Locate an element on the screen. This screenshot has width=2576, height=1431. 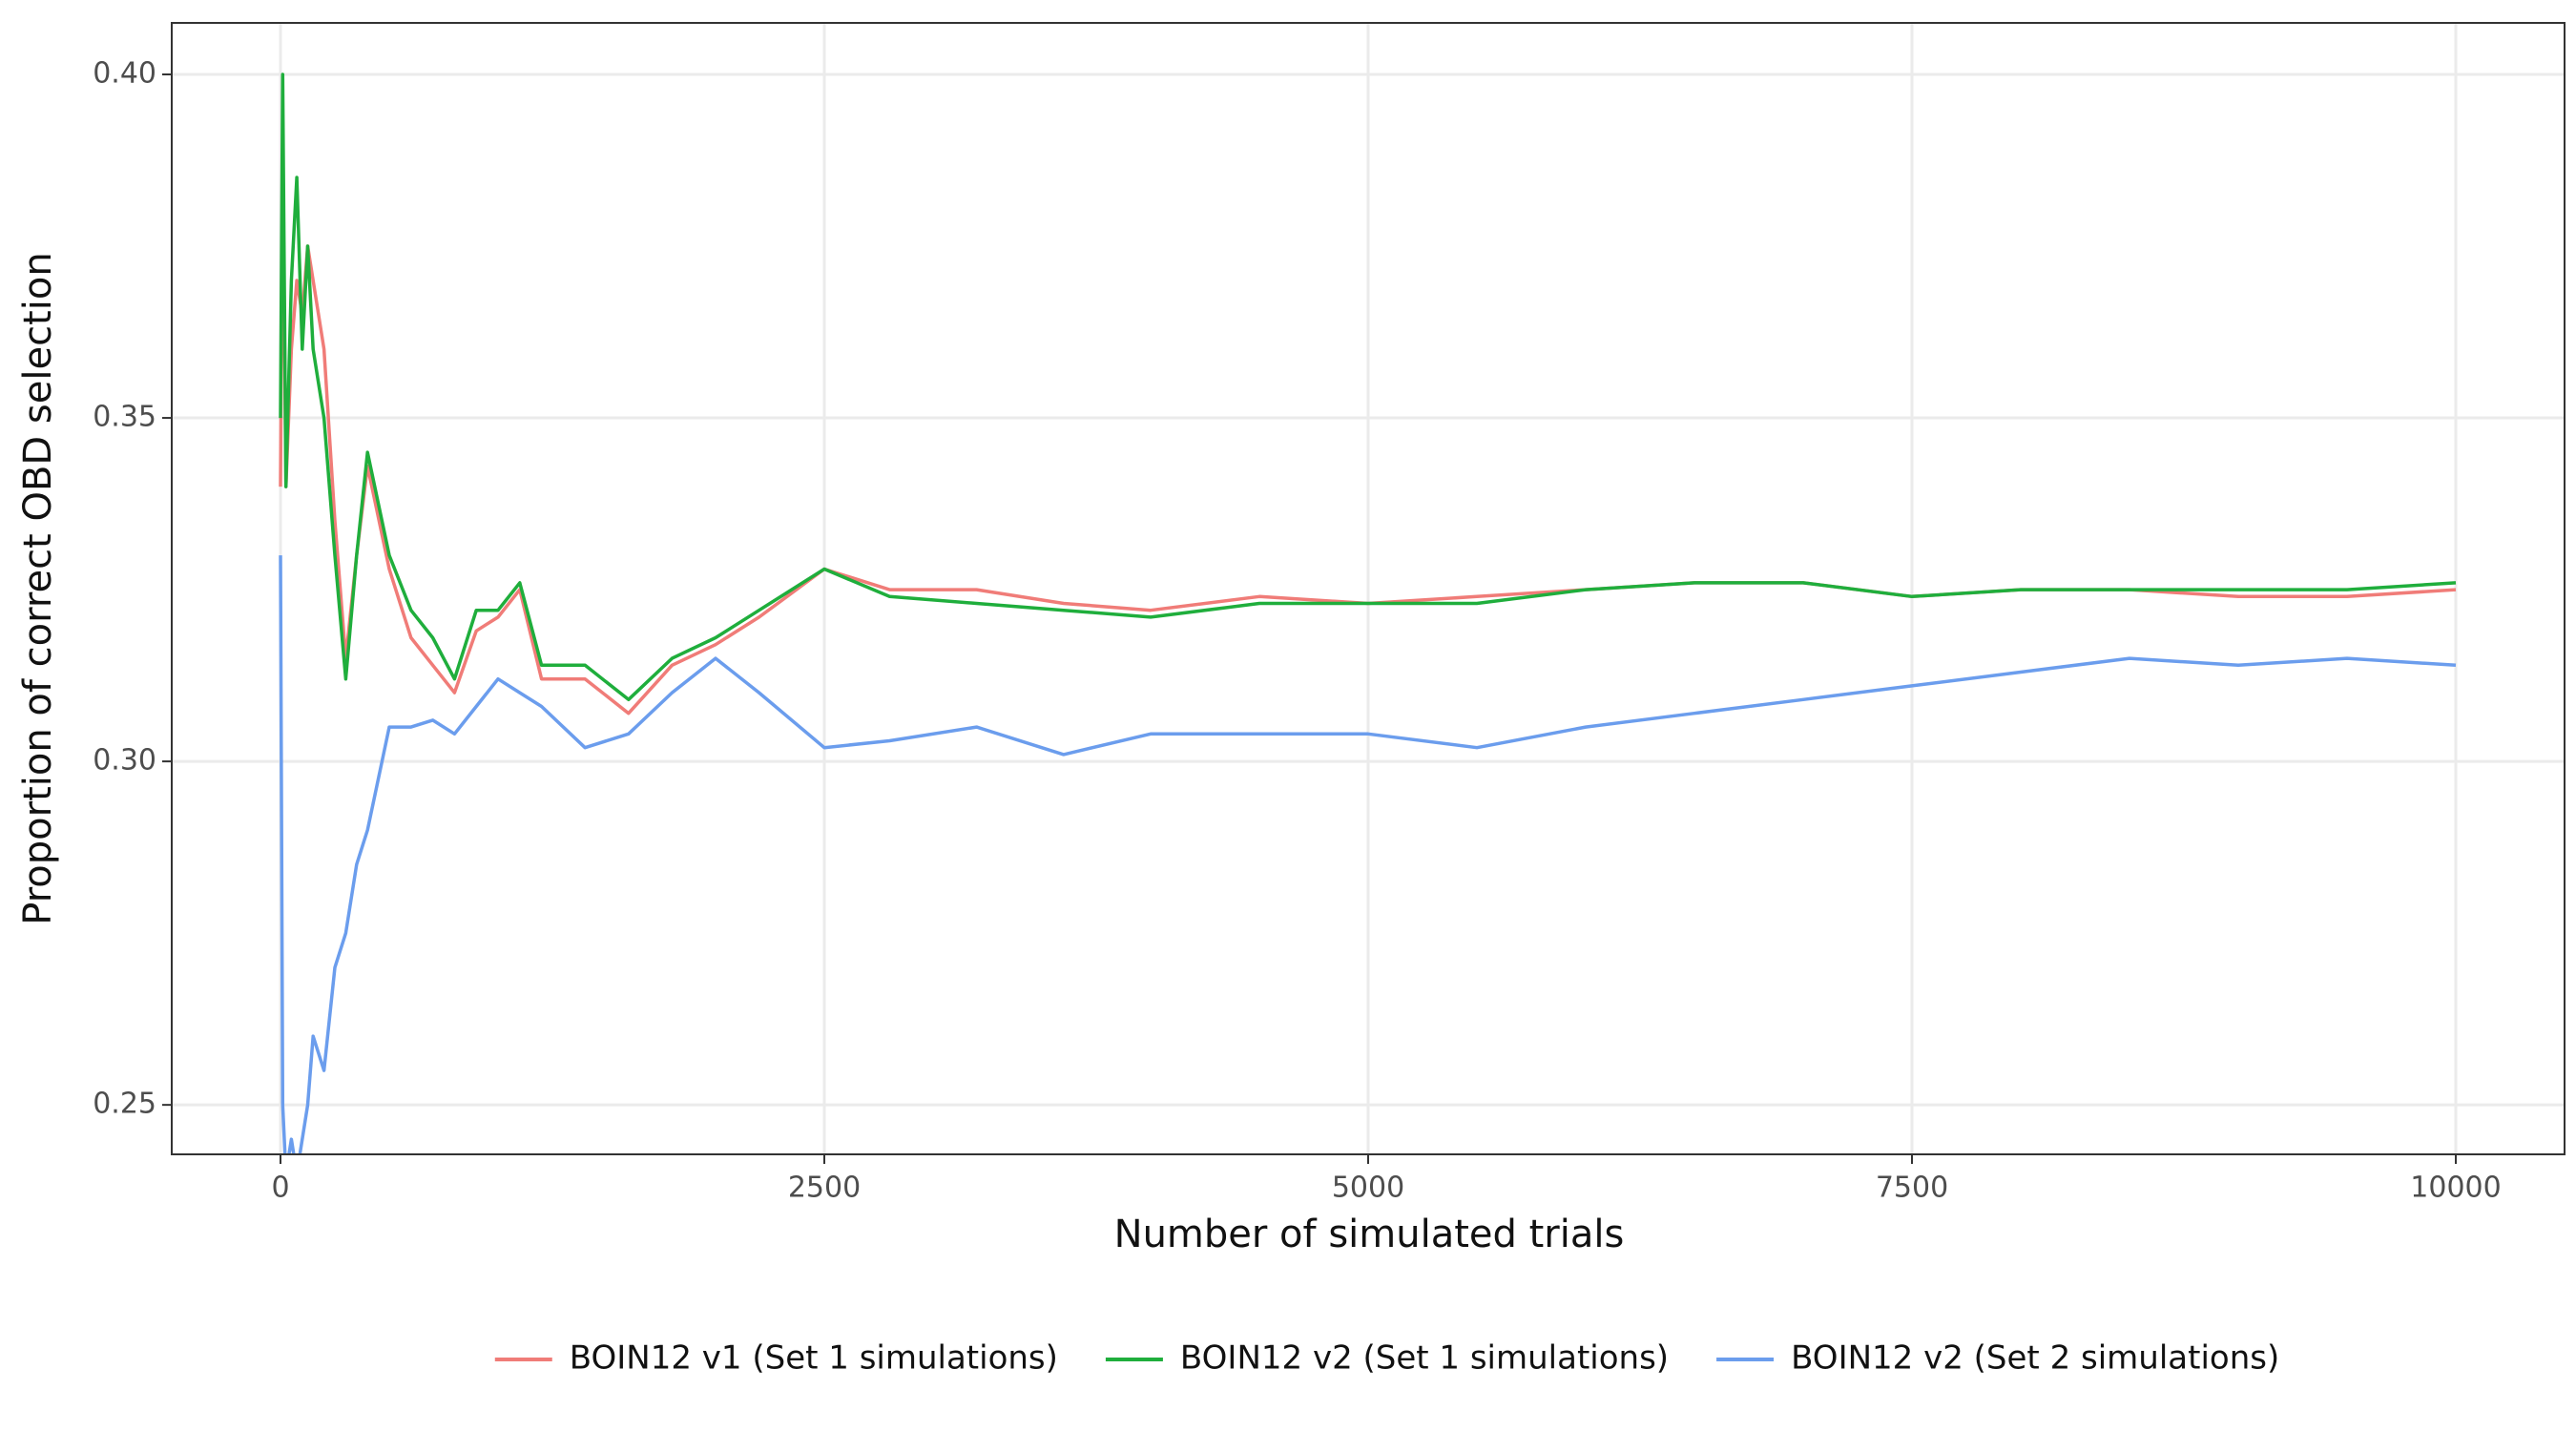
x-tick-label: 7500 is located at coordinates (1912, 1188).